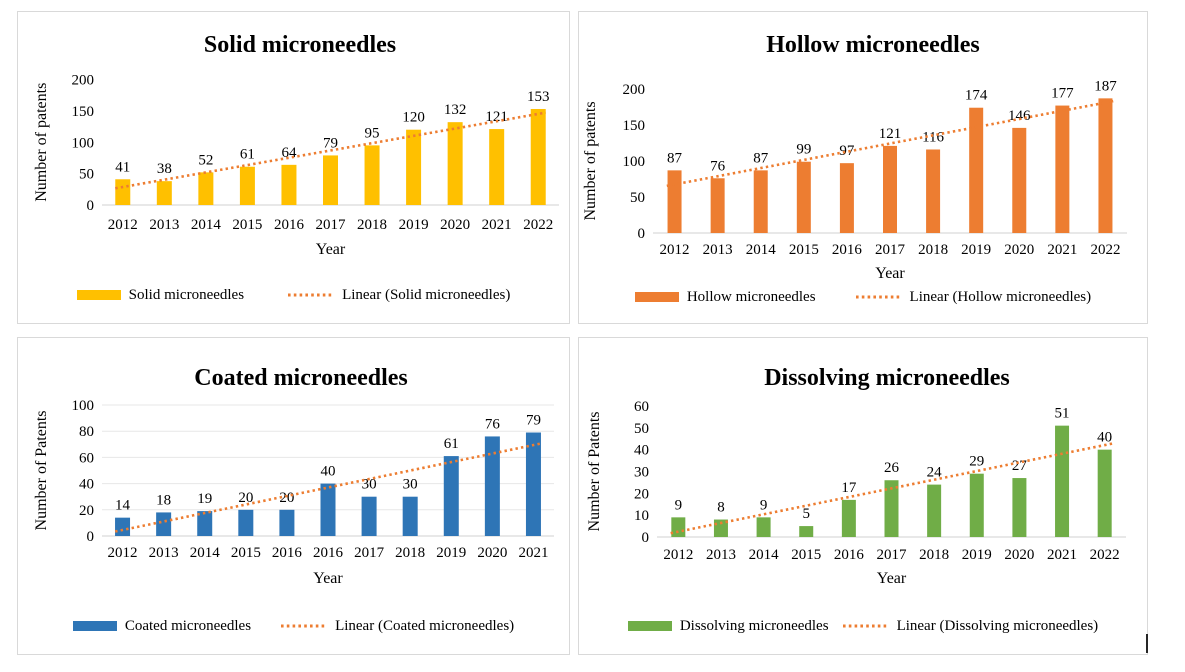 The width and height of the screenshot is (1185, 672). What do you see at coordinates (372, 225) in the screenshot?
I see `x-tick-label: 2018` at bounding box center [372, 225].